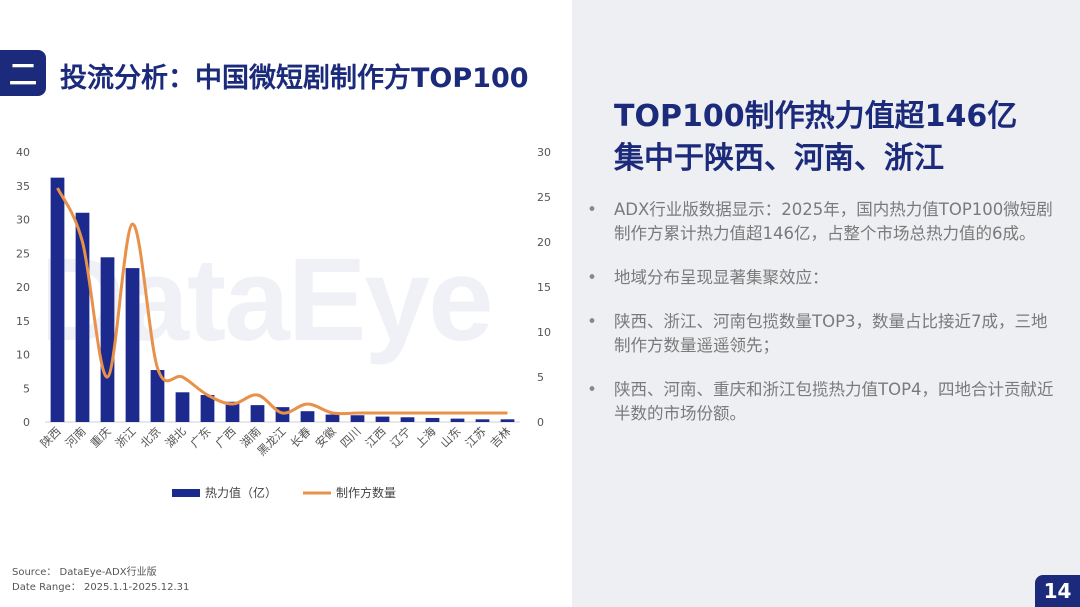 This screenshot has width=1080, height=607. What do you see at coordinates (544, 152) in the screenshot?
I see `y-right-tick-label: 30` at bounding box center [544, 152].